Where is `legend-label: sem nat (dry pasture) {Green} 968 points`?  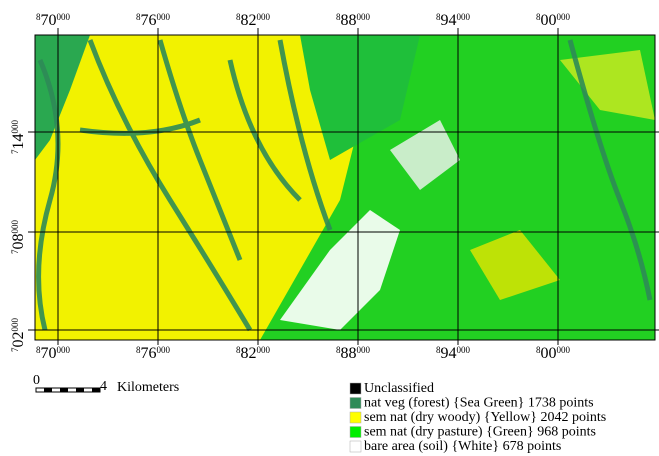
legend-label: sem nat (dry pasture) {Green} 968 points is located at coordinates (480, 432).